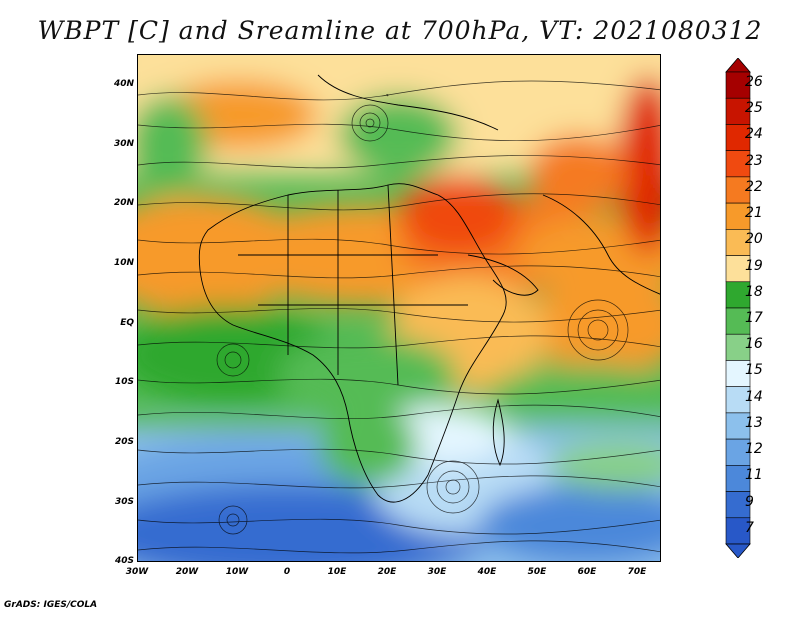  I want to click on lat-label-10s: 10S, so click(124, 382).